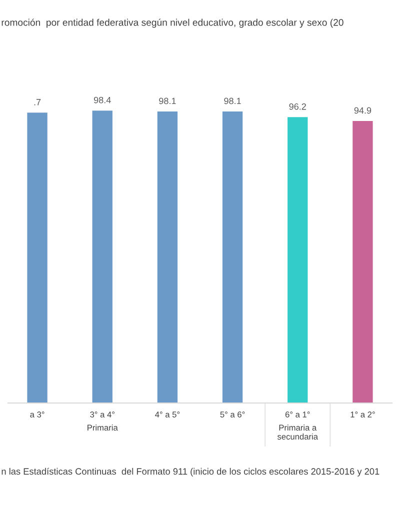 Image resolution: width=400 pixels, height=516 pixels. Describe the element at coordinates (37, 415) in the screenshot. I see `x-tick-label: a 3°` at that location.